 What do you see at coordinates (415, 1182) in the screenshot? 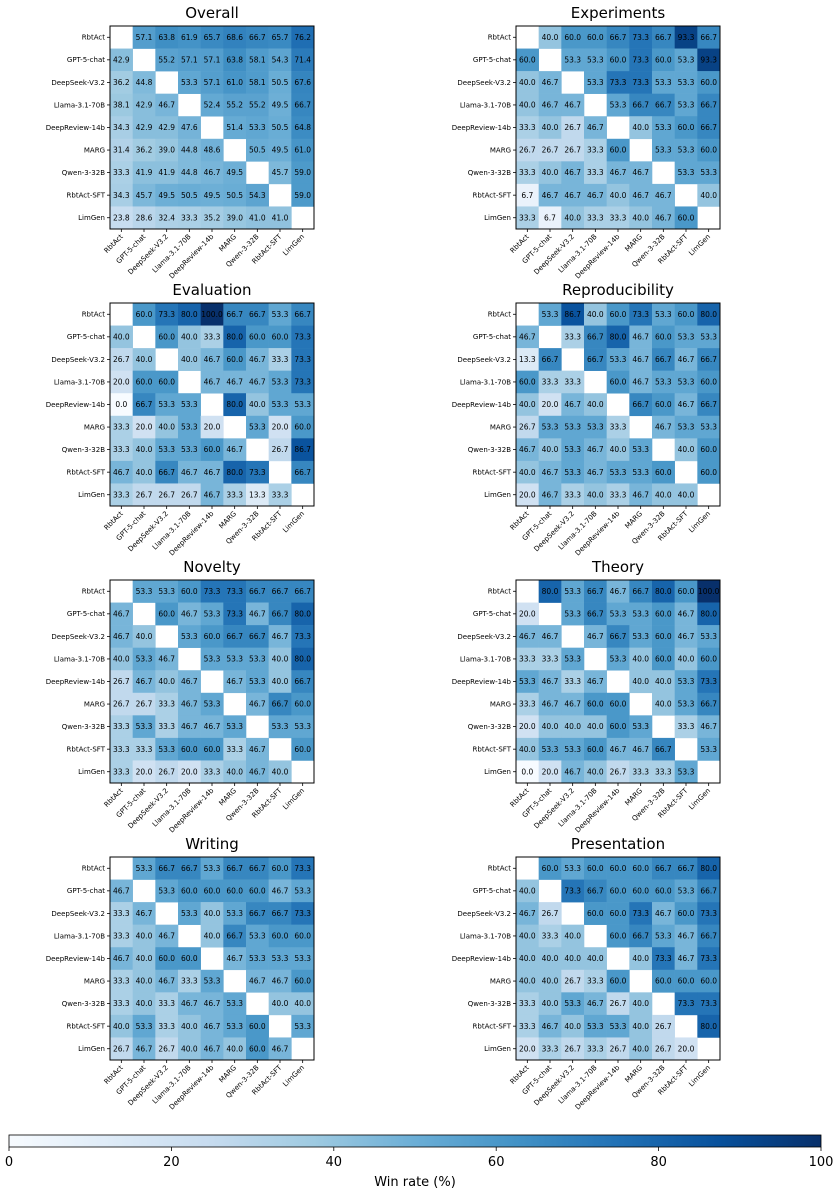
I see `colorbar-label: Win rate (%)` at bounding box center [415, 1182].